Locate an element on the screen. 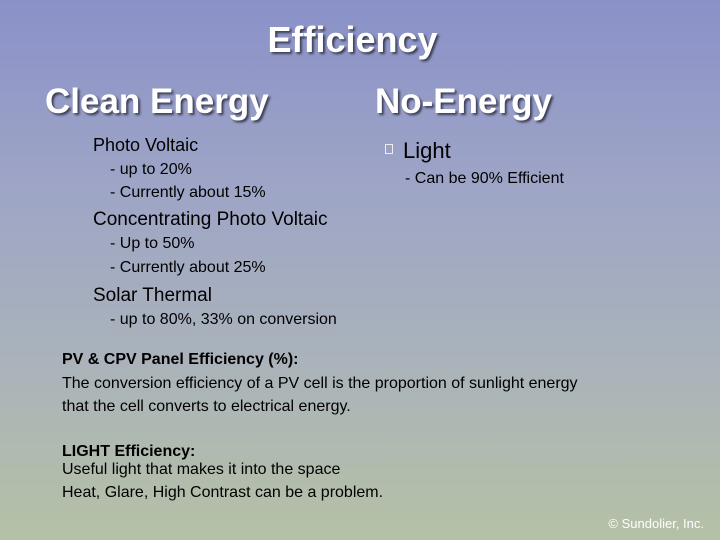 The width and height of the screenshot is (720, 540). note-heading: LIGHT Efficiency: is located at coordinates (129, 451).